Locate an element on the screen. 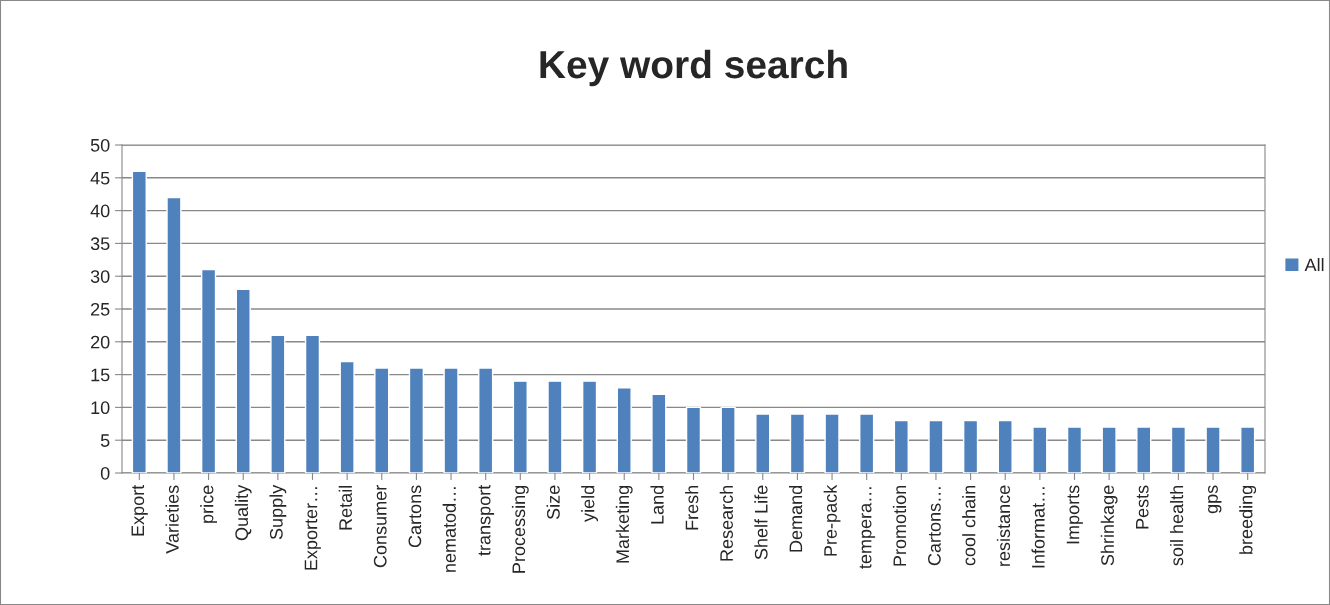 Image resolution: width=1330 pixels, height=605 pixels. x-tick-label: Cartons is located at coordinates (415, 516).